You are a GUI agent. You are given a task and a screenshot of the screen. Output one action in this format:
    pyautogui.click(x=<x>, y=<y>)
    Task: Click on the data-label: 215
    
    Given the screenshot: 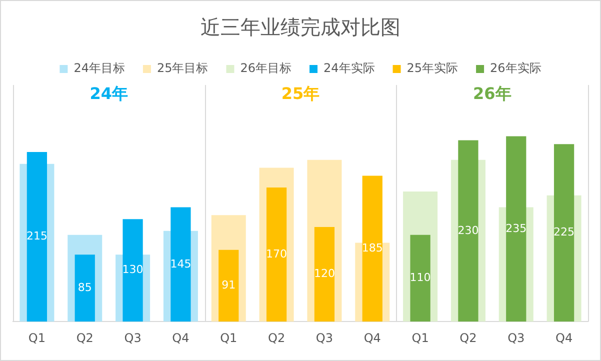 What is the action you would take?
    pyautogui.click(x=37, y=236)
    